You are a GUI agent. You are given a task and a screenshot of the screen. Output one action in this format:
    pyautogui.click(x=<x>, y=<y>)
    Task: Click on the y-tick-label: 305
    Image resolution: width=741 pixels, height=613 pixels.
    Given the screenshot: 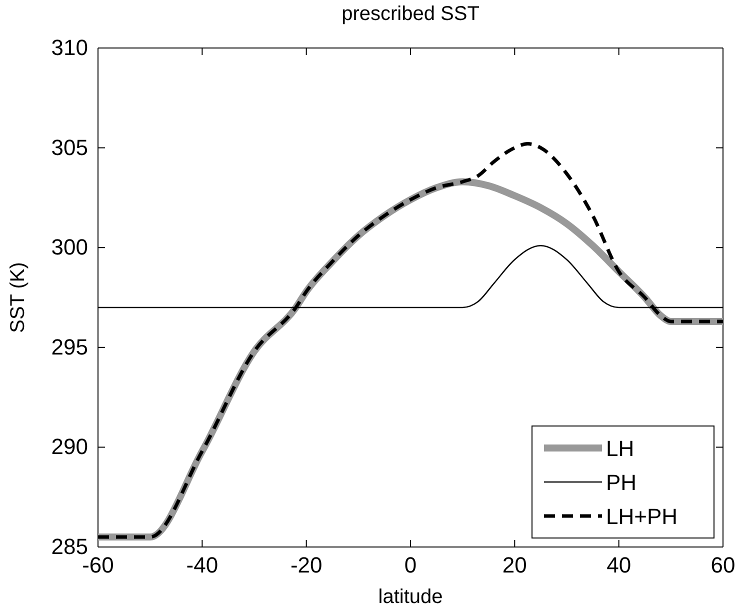 What is the action you would take?
    pyautogui.click(x=69, y=147)
    